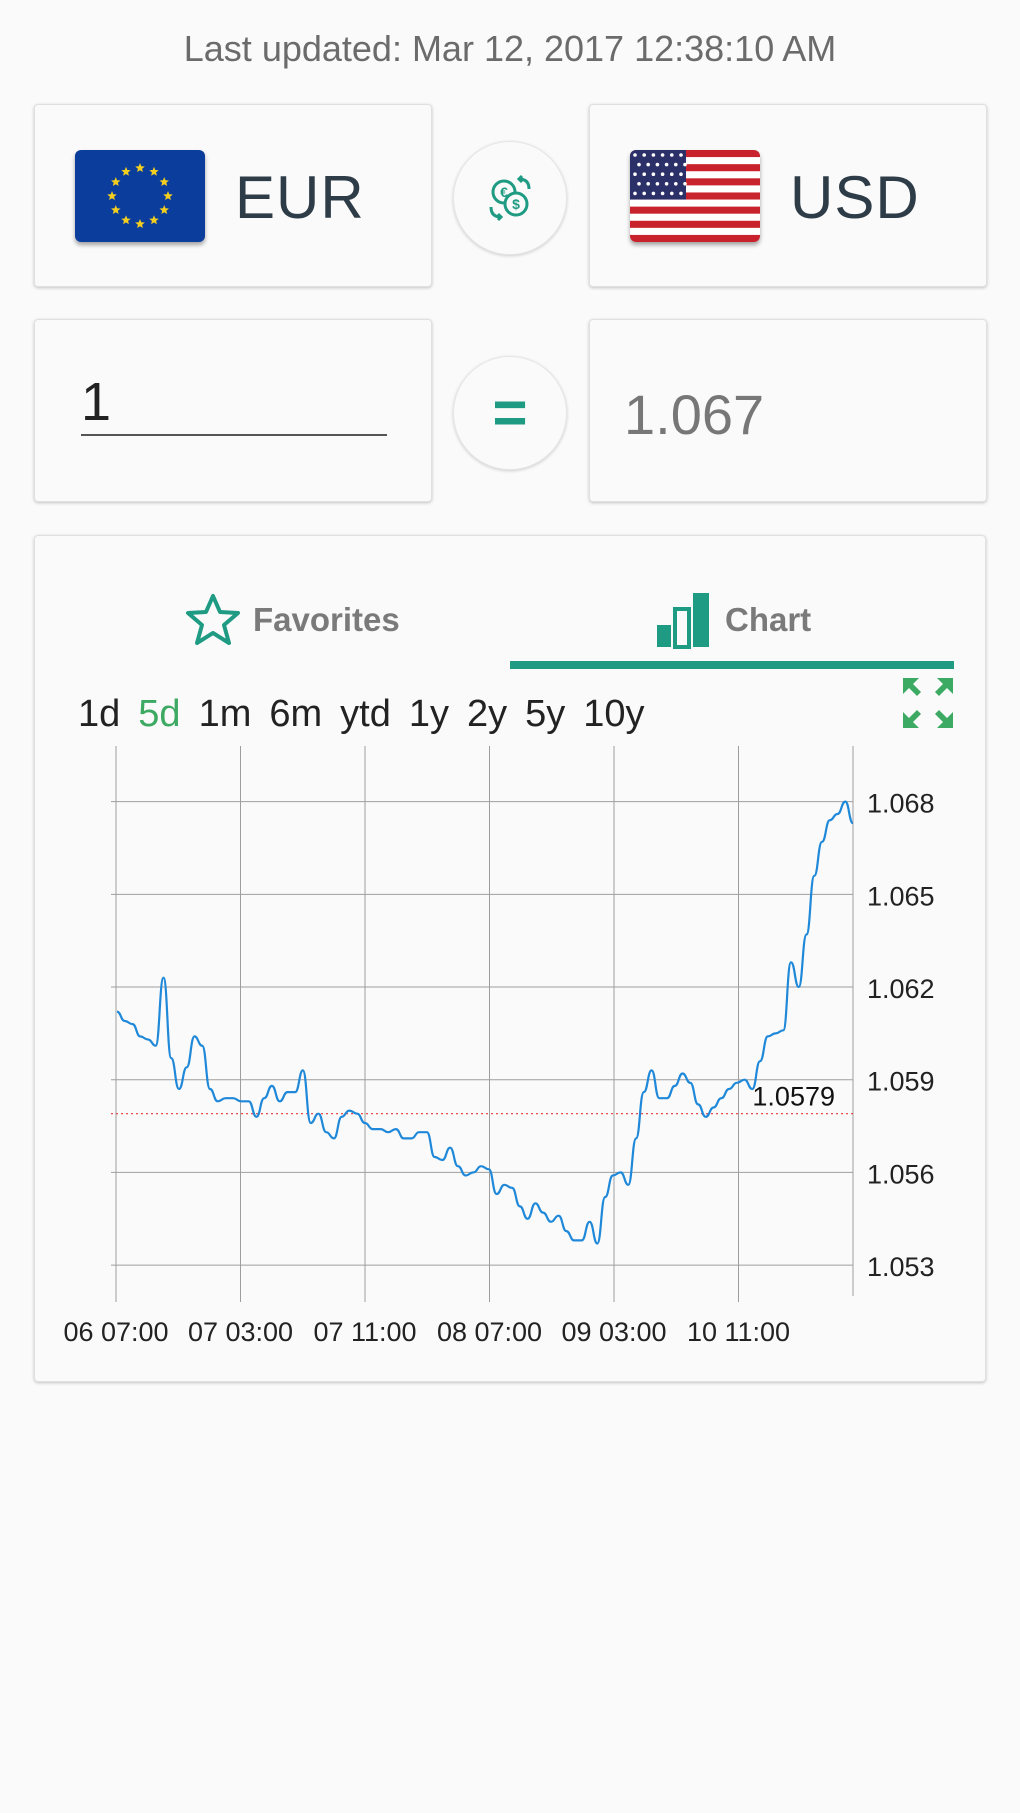 The width and height of the screenshot is (1020, 1813). Describe the element at coordinates (213, 619) in the screenshot. I see `star-outline-icon` at that location.